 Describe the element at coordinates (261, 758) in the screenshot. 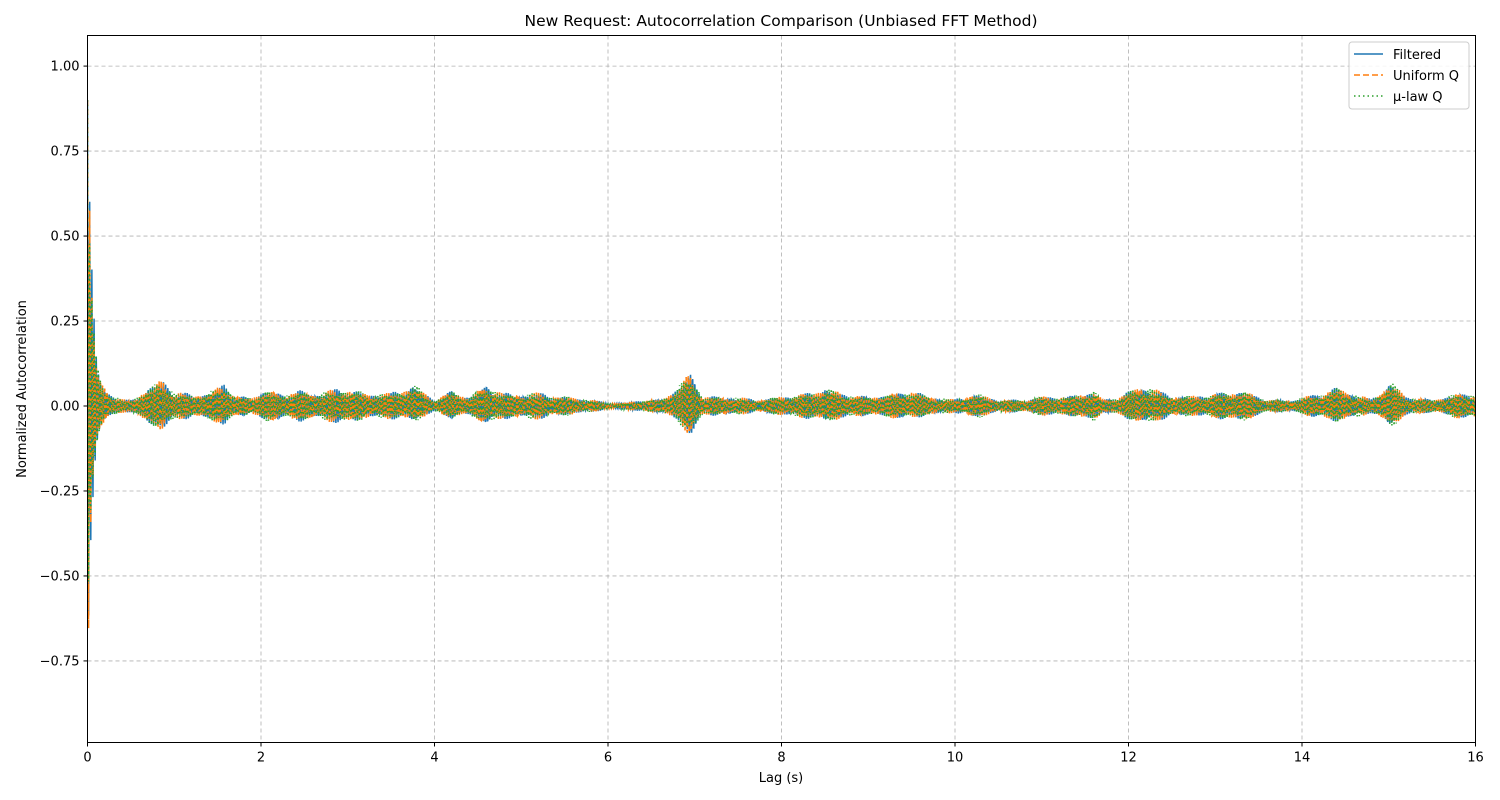

I see `x-tick-label: 2` at that location.